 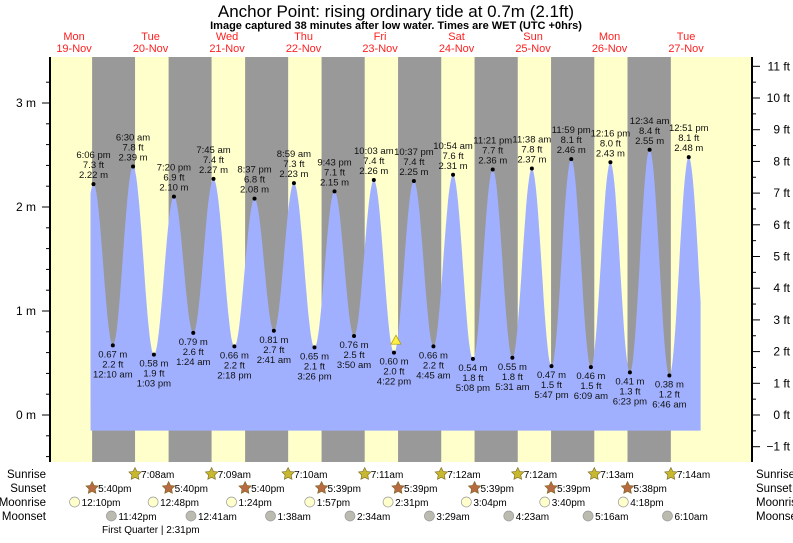 I want to click on row-label-moonset: Moonset, so click(x=774, y=517).